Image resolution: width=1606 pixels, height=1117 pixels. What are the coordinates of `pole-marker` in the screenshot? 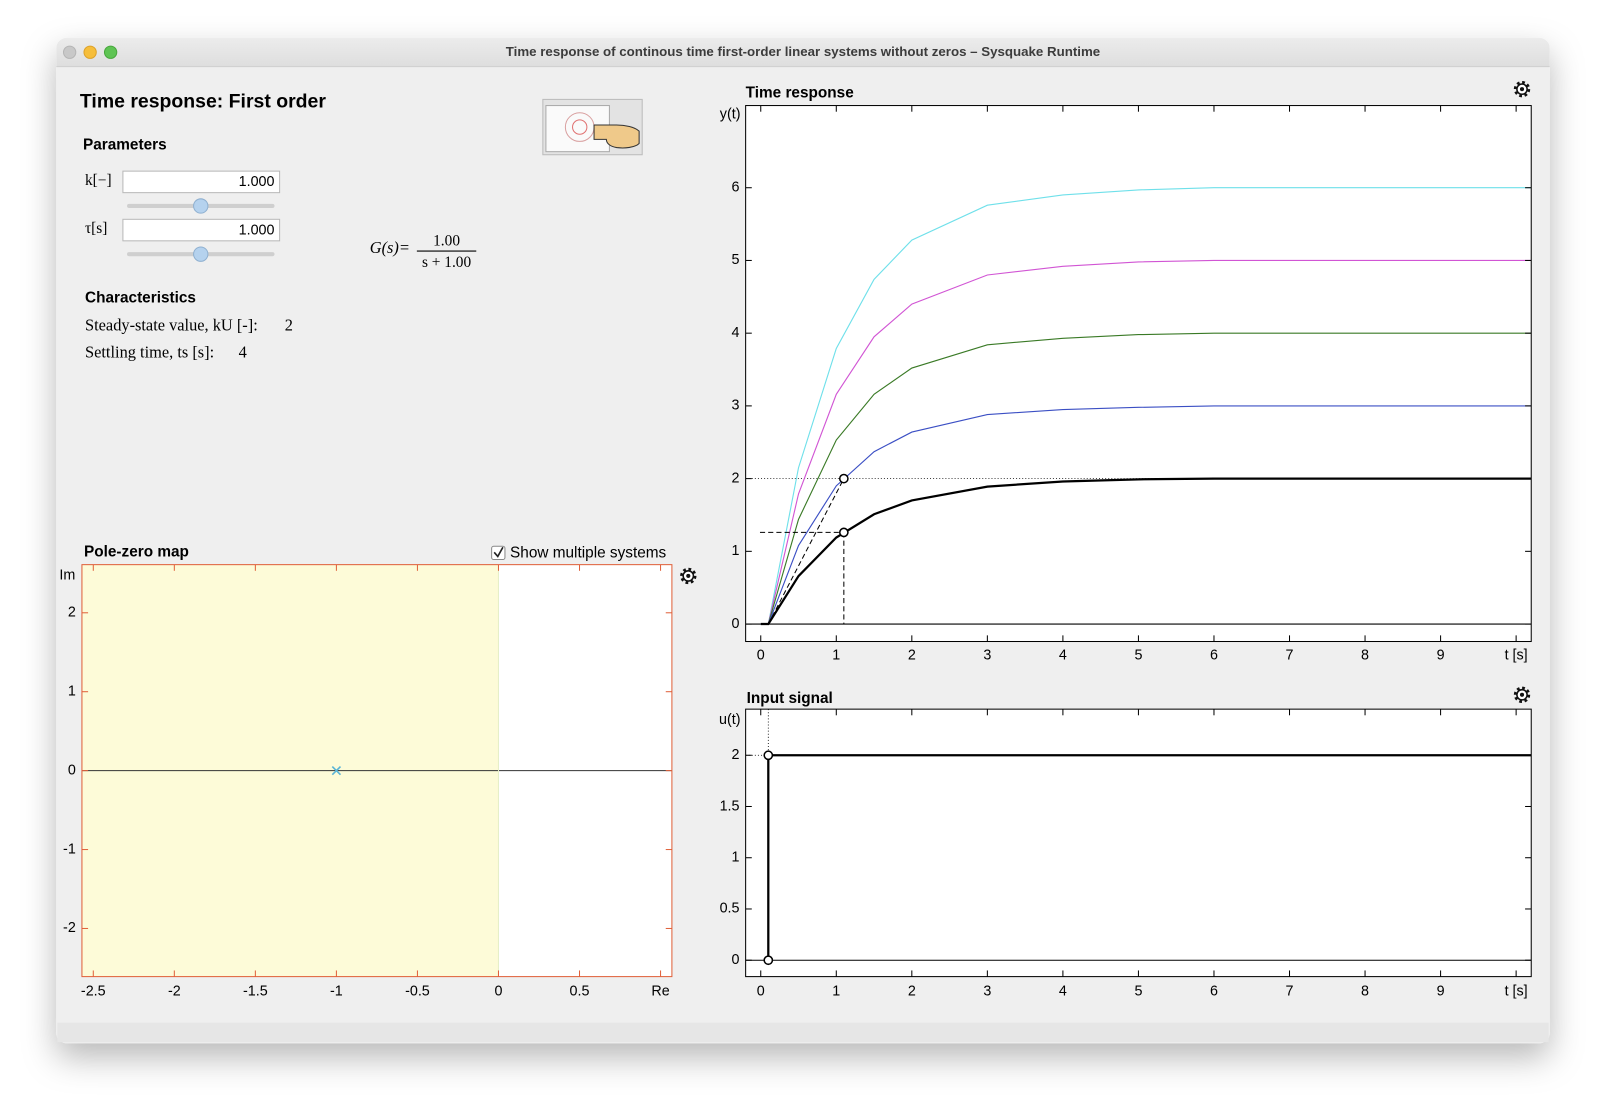 It's located at (336, 770).